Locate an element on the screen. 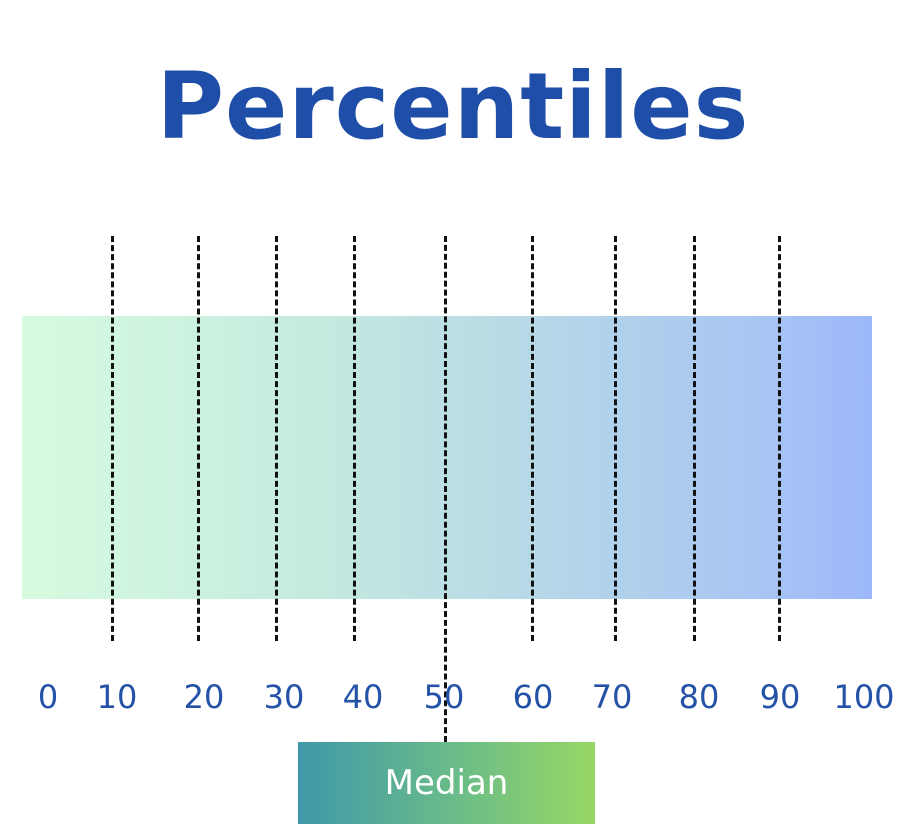  tick-label-70: 70 is located at coordinates (612, 697).